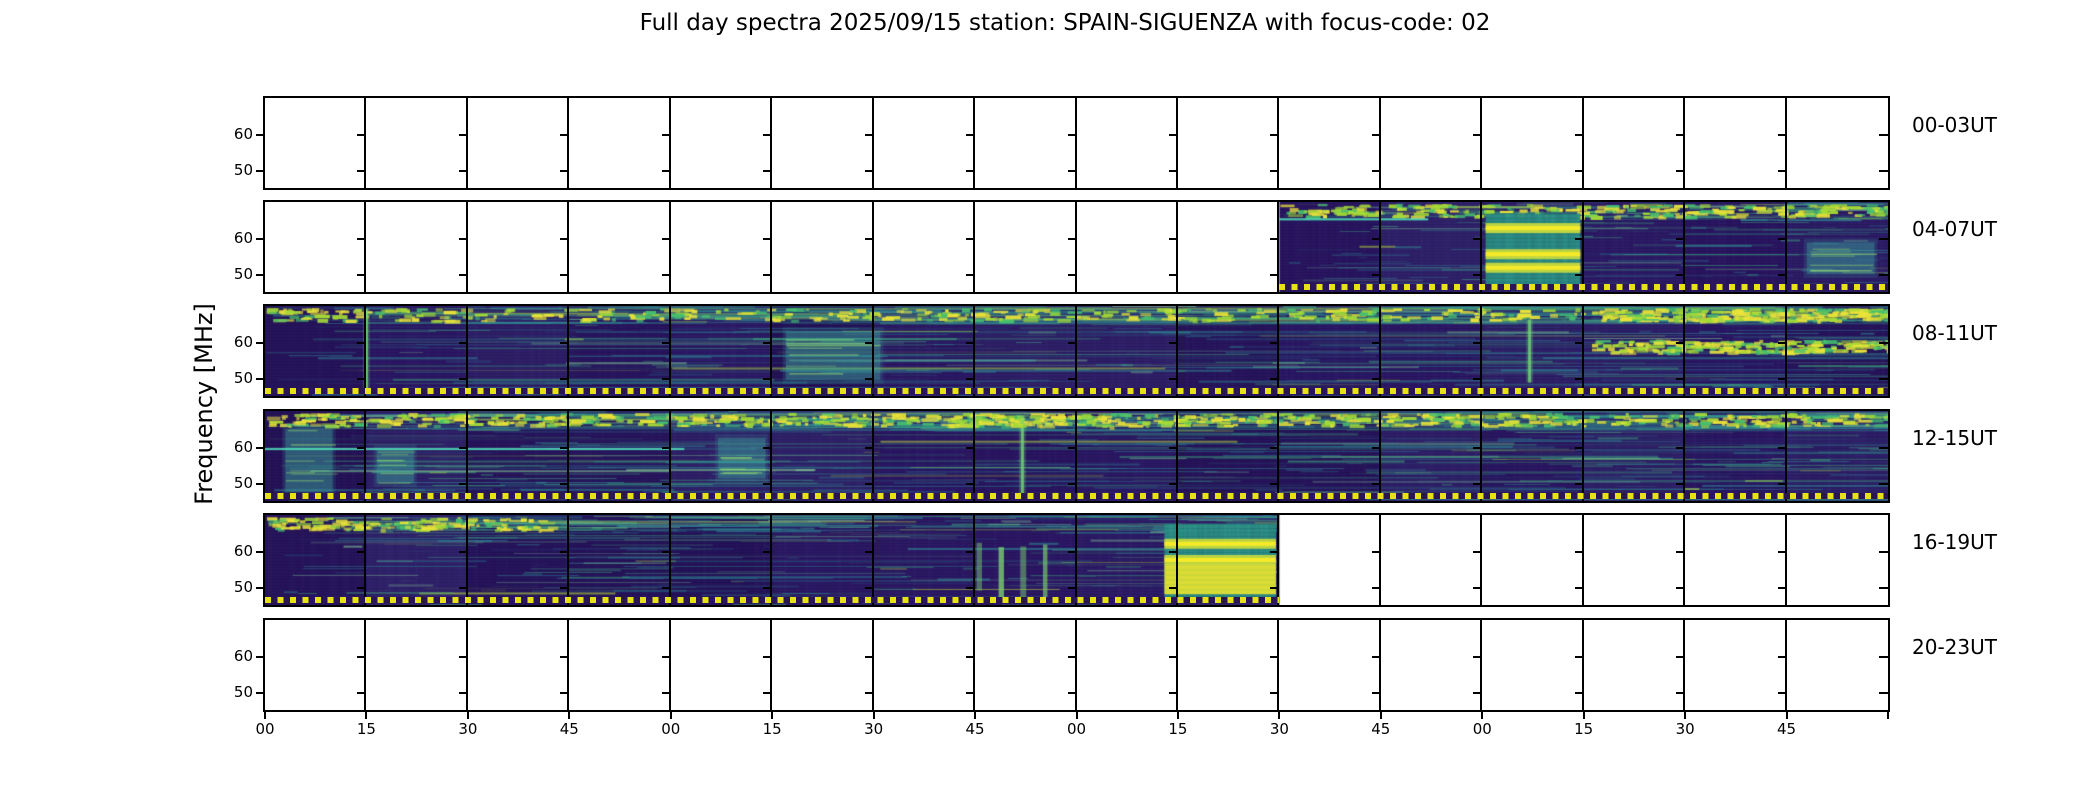 The height and width of the screenshot is (800, 2100). What do you see at coordinates (975, 729) in the screenshot?
I see `x-tick-label: 45` at bounding box center [975, 729].